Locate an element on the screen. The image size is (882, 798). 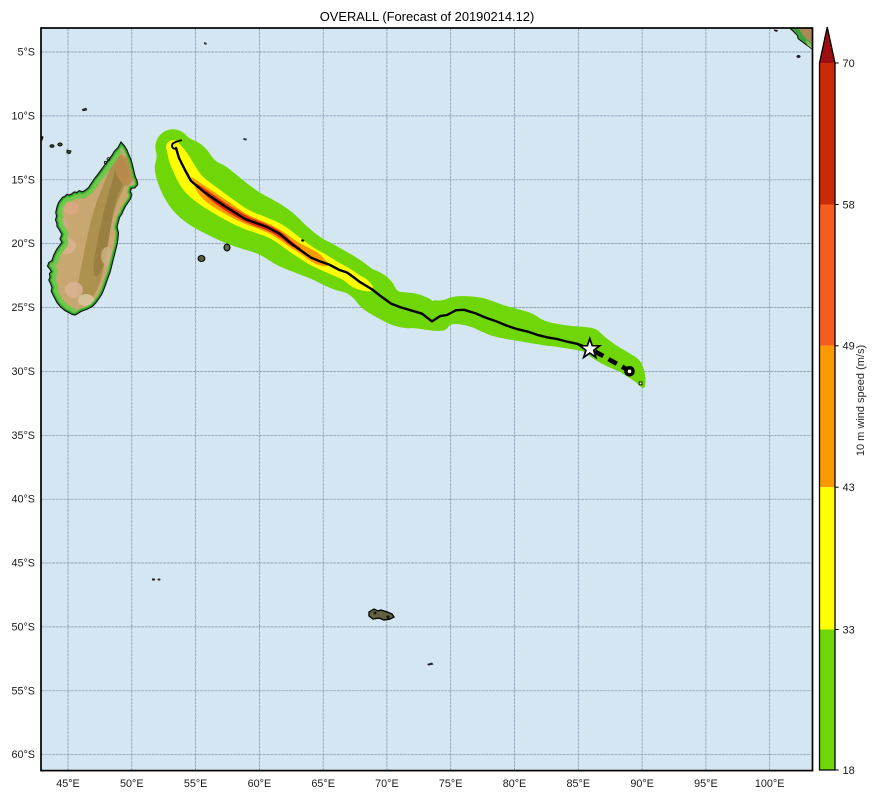
svg-text: 20°S is located at coordinates (23, 244).